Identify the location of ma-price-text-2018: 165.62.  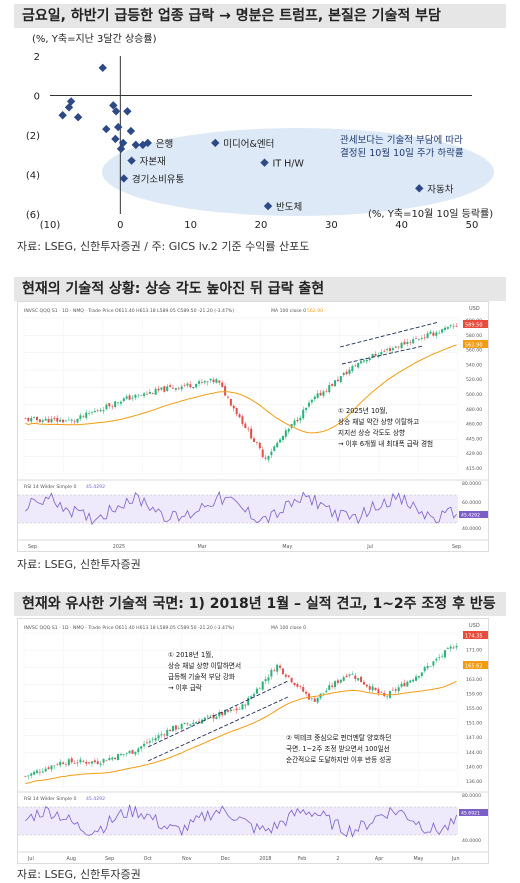
(474, 667).